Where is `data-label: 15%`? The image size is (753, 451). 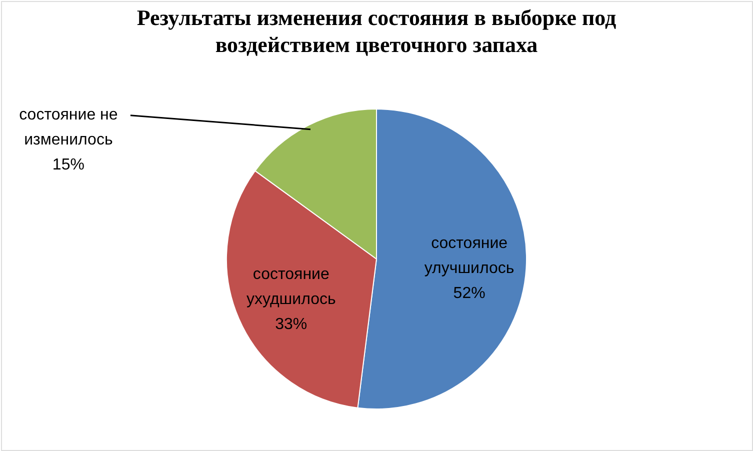 data-label: 15% is located at coordinates (68, 165).